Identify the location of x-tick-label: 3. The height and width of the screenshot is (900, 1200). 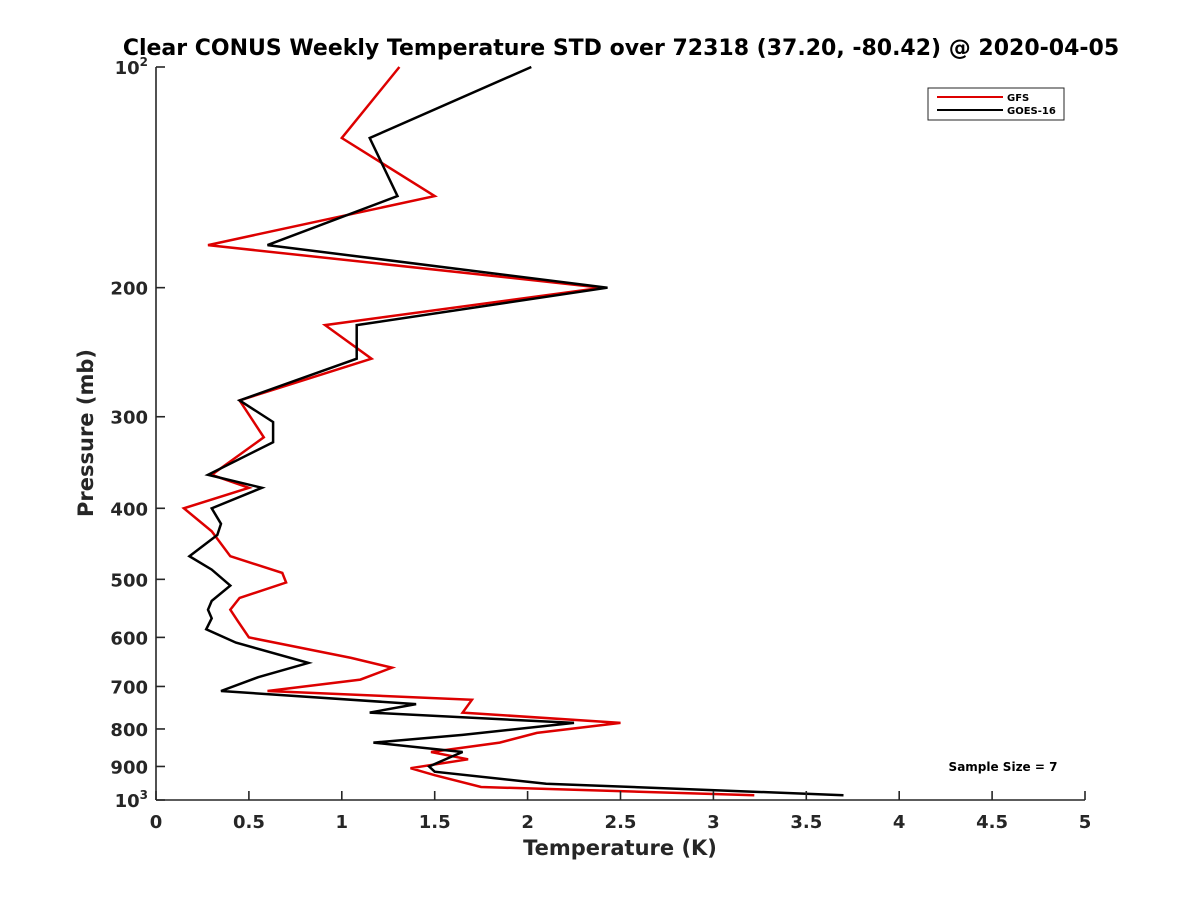
(713, 822).